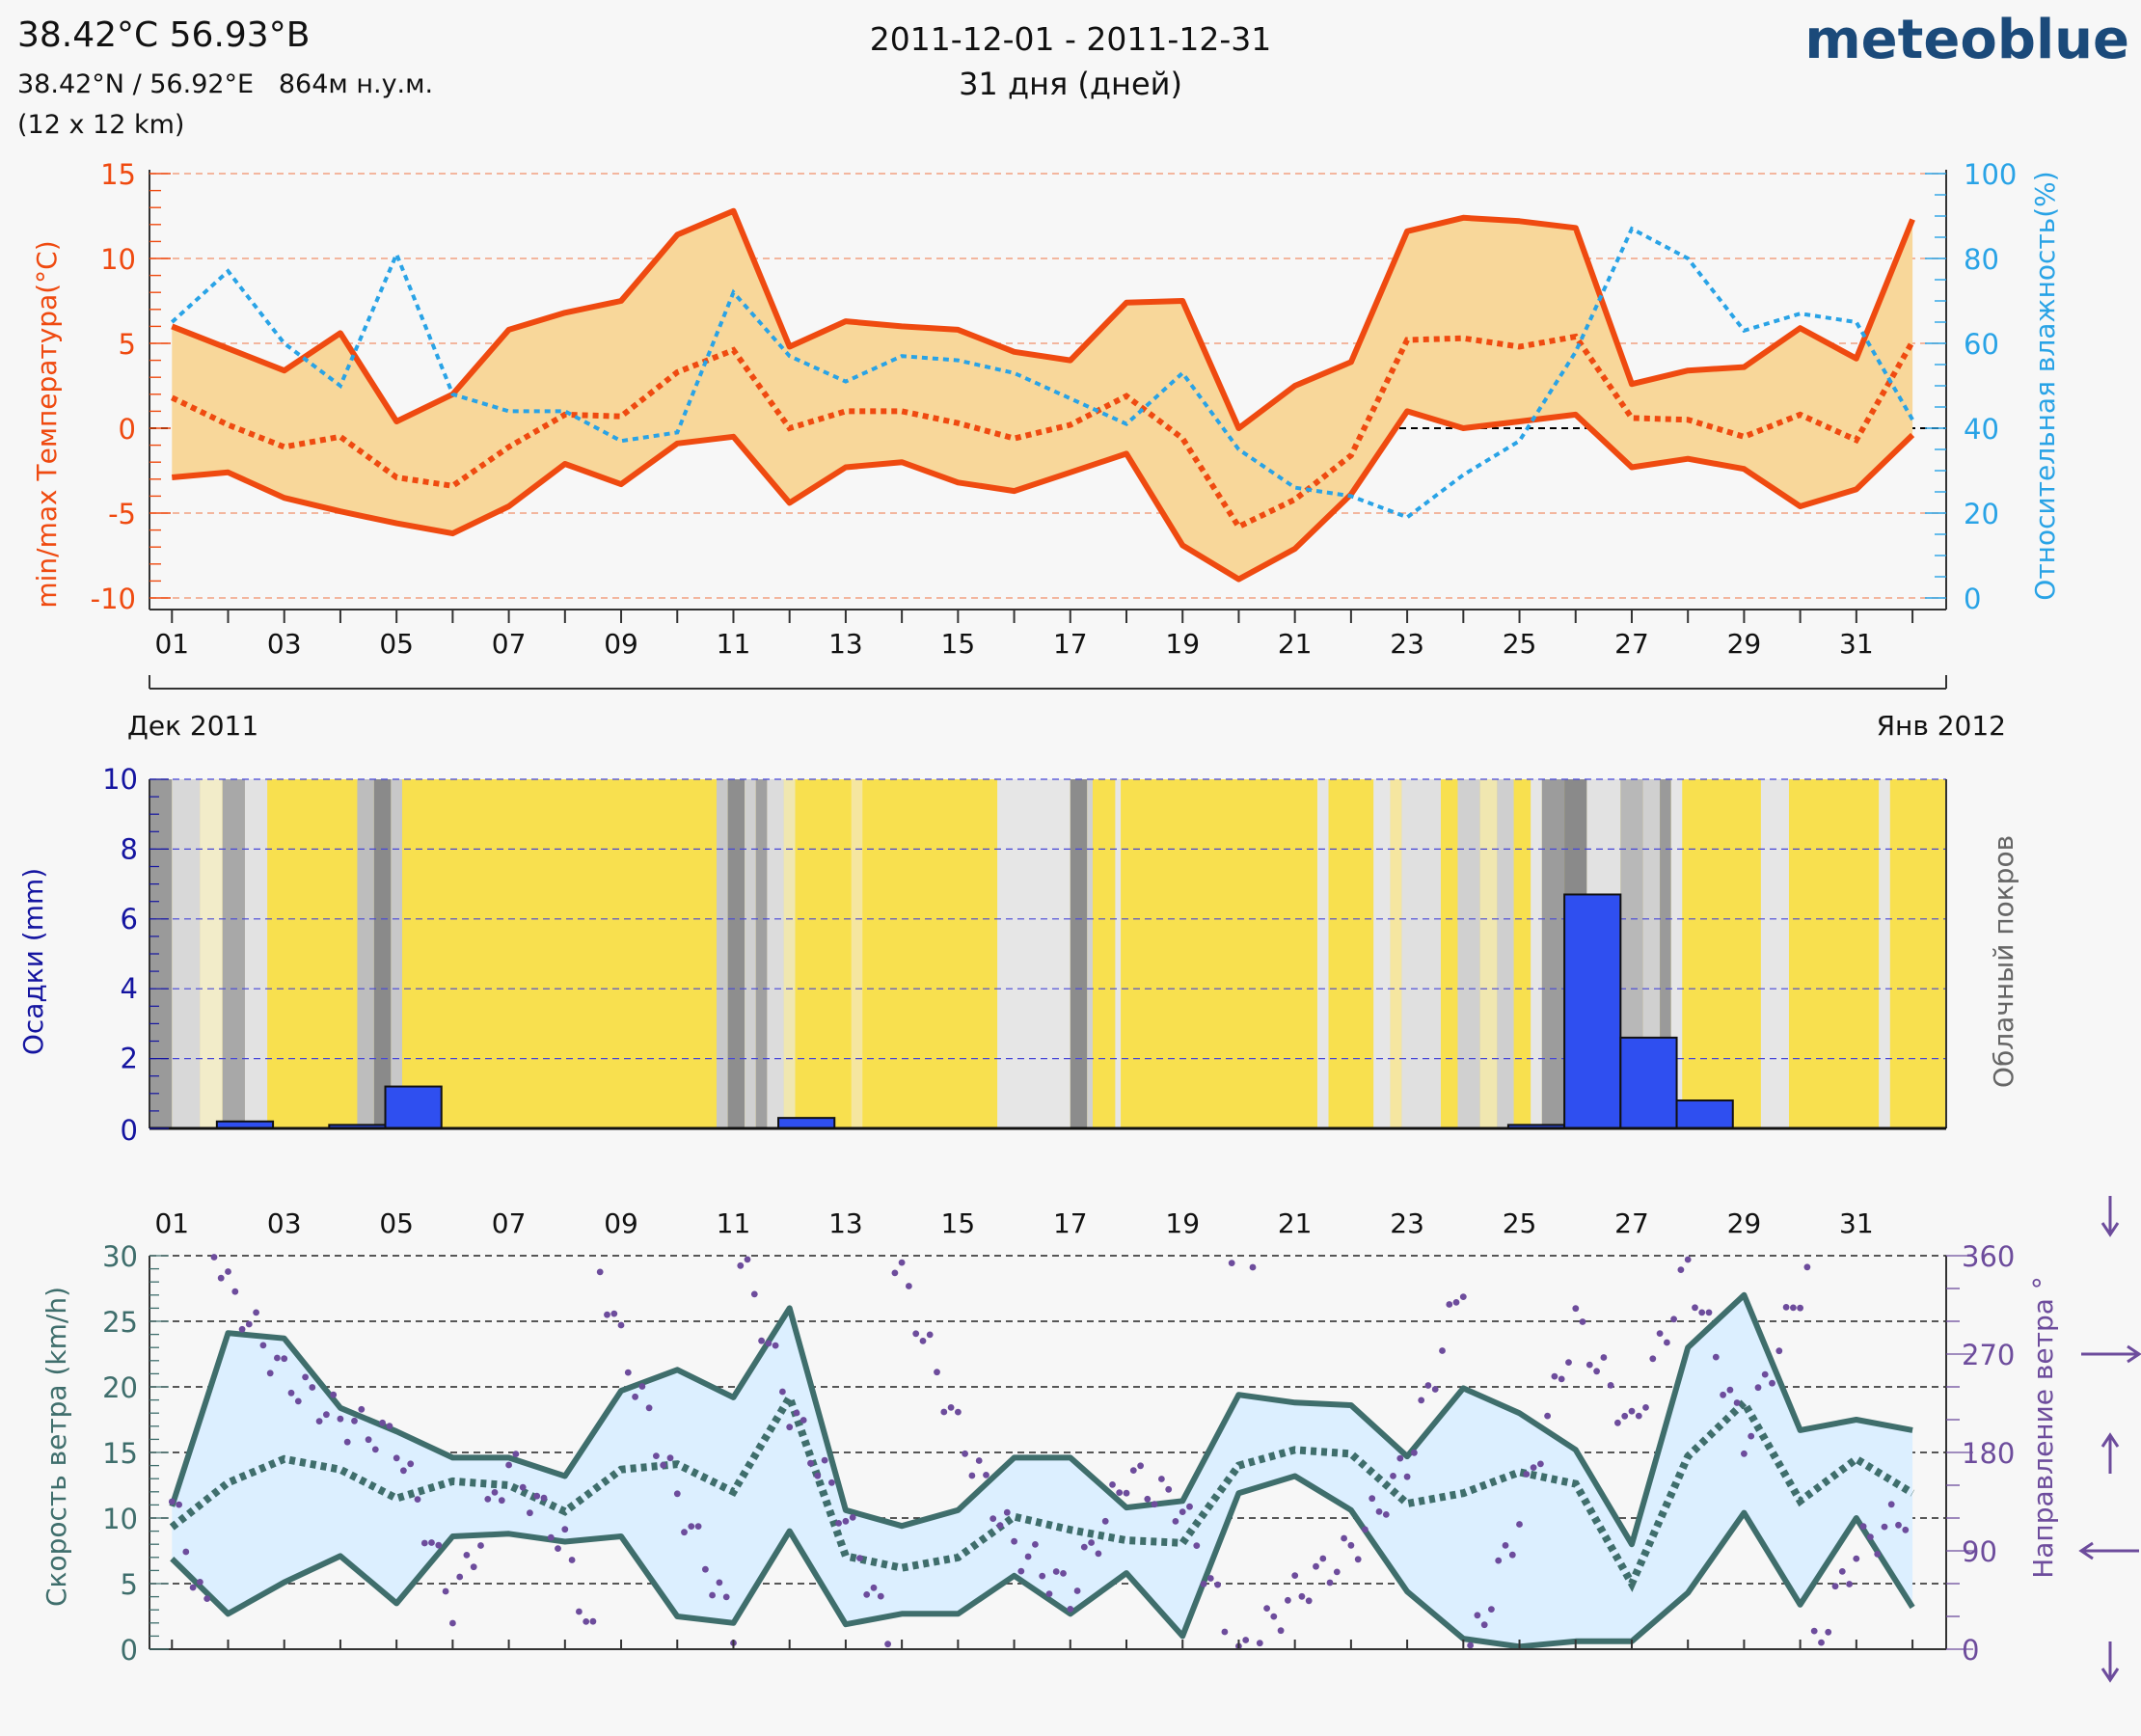 The height and width of the screenshot is (1736, 2141). What do you see at coordinates (1070, 39) in the screenshot?
I see `date-range: 2011-12-01 - 2011-12-31` at bounding box center [1070, 39].